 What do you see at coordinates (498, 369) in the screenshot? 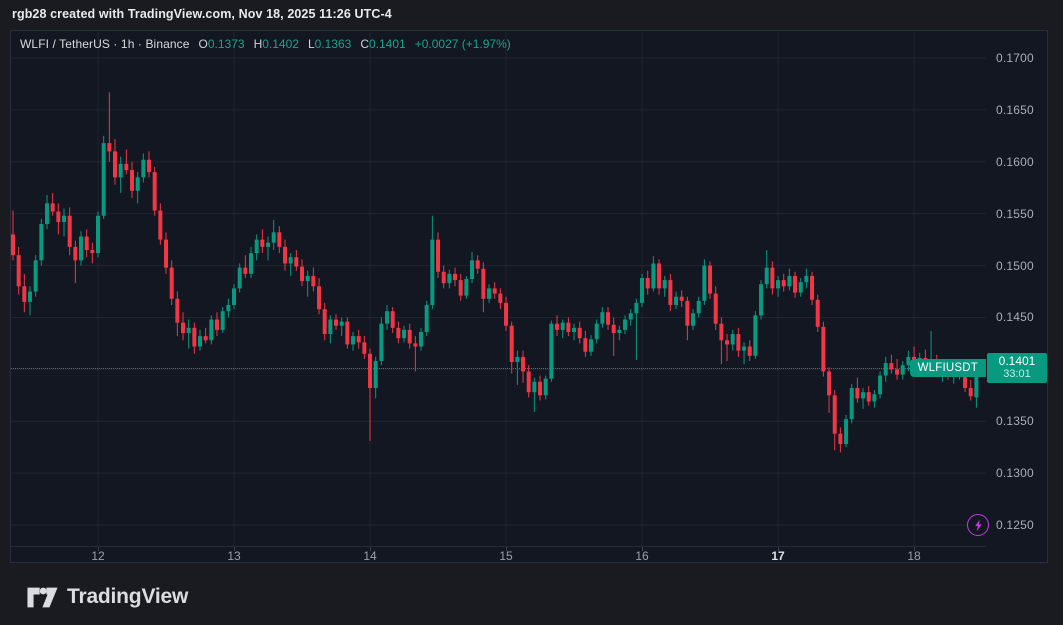
I see `current-price-line` at bounding box center [498, 369].